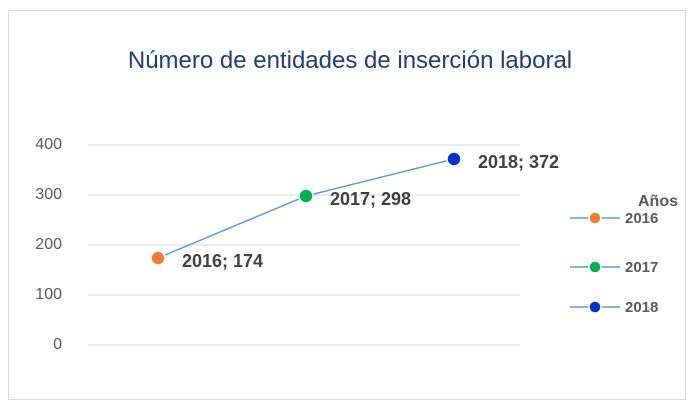  Describe the element at coordinates (48, 294) in the screenshot. I see `y-tick-label: 100` at that location.